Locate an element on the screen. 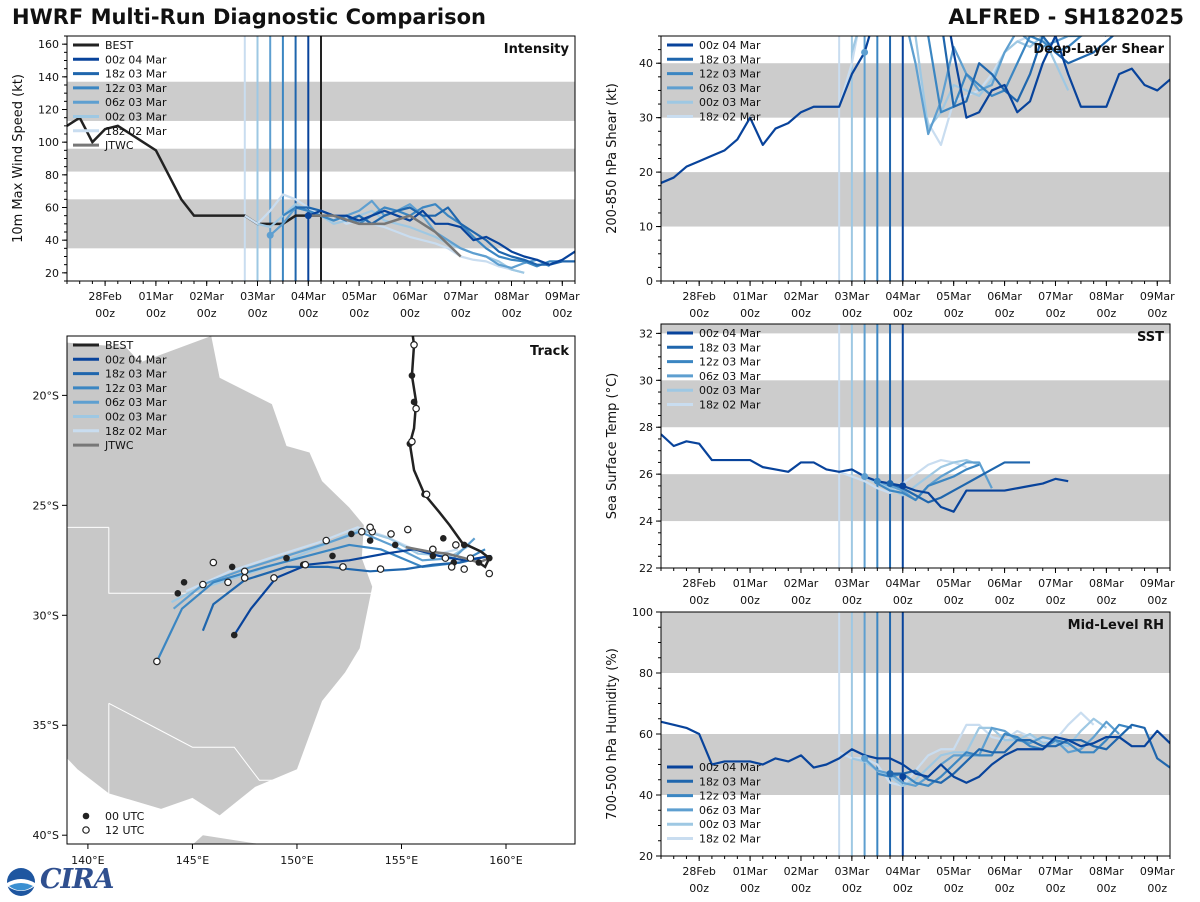 This screenshot has height=902, width=1200. x-tick-label: 02Mar is located at coordinates (801, 871).